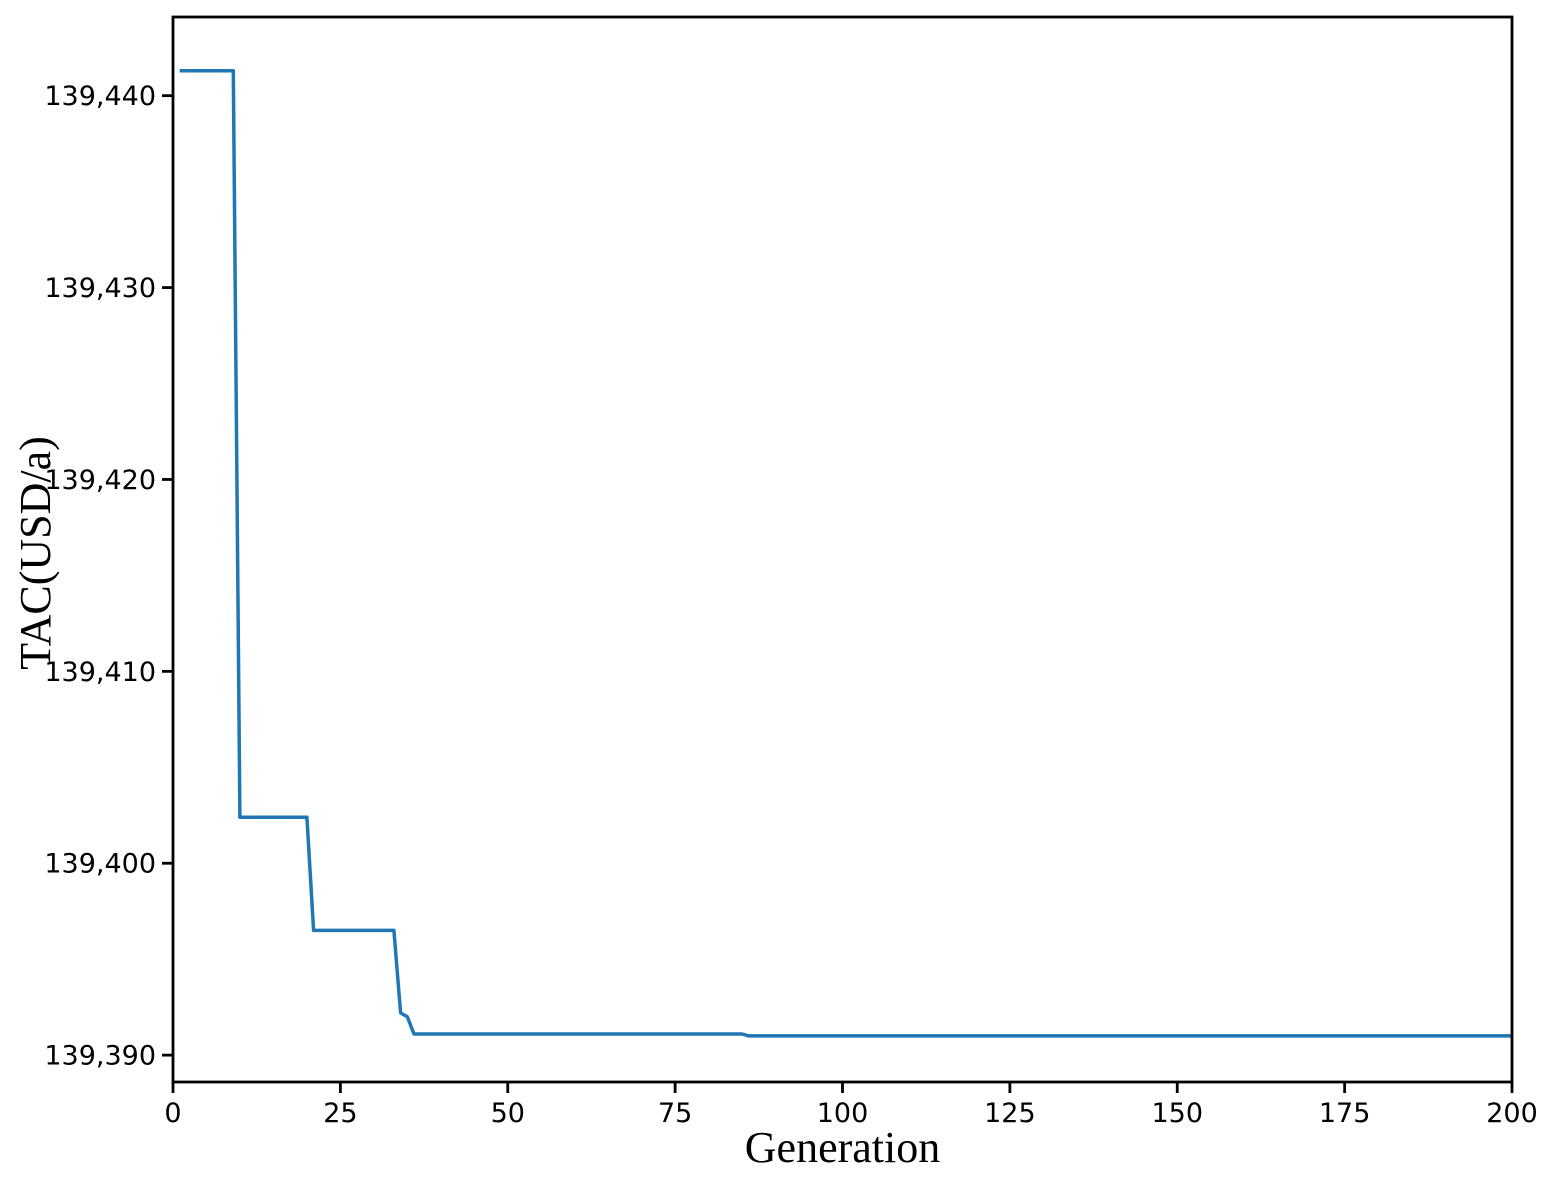  Describe the element at coordinates (1345, 1113) in the screenshot. I see `x-tick-label: 175` at that location.